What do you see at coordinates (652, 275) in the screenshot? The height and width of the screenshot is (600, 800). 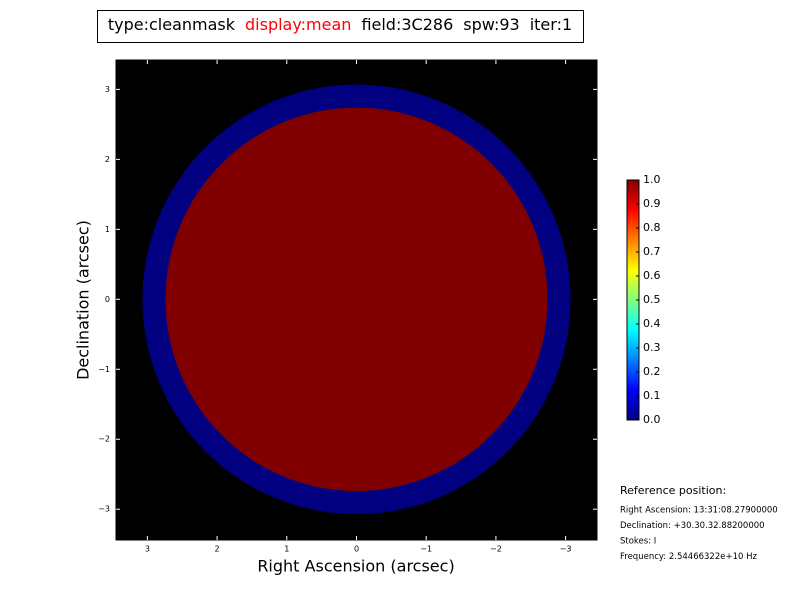 I see `colorbar-tick-label: 0.6` at bounding box center [652, 275].